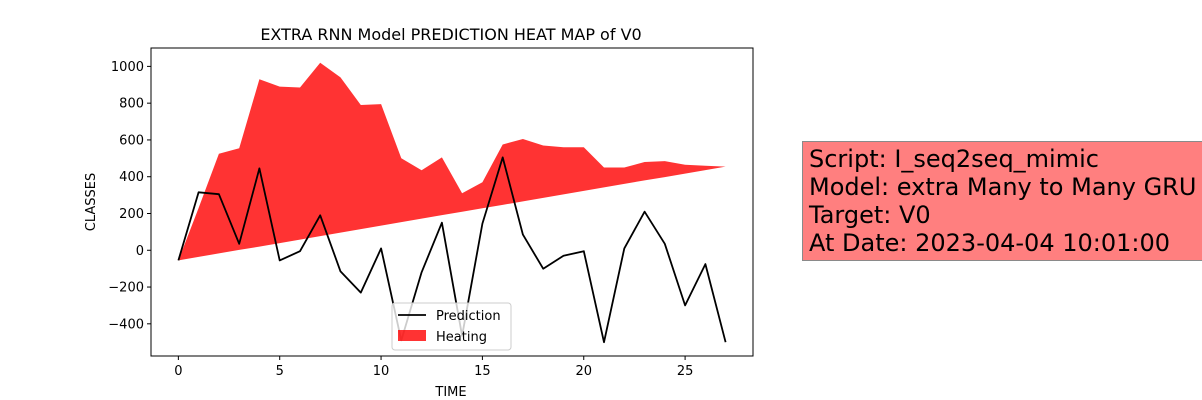  What do you see at coordinates (140, 251) in the screenshot?
I see `y-tick-label: 0` at bounding box center [140, 251].